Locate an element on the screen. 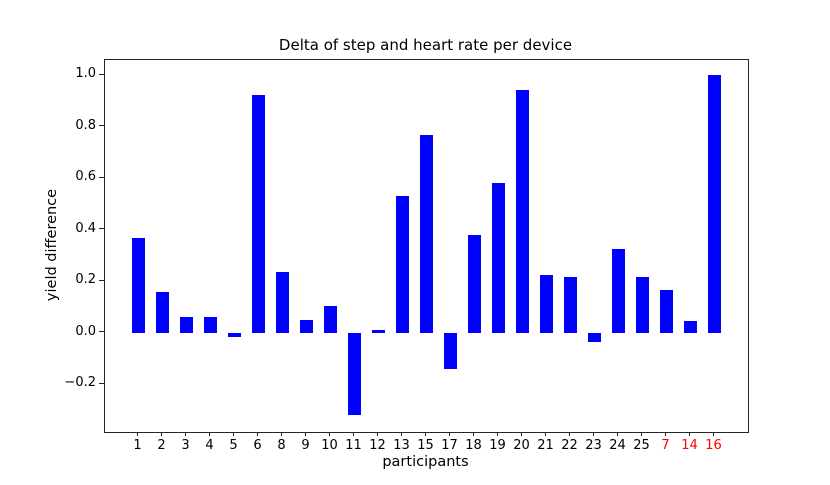 Image resolution: width=830 pixels, height=485 pixels. x-tick-label-5: 5 is located at coordinates (233, 445).